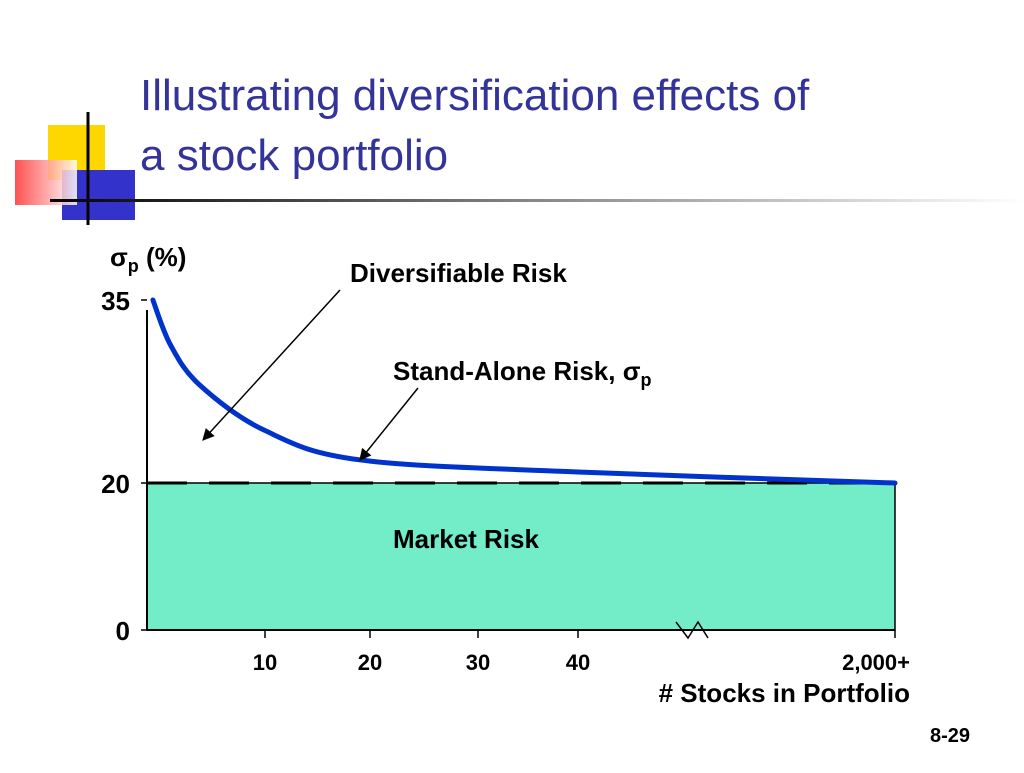  I want to click on x-tick-label: 2,000+, so click(876, 662).